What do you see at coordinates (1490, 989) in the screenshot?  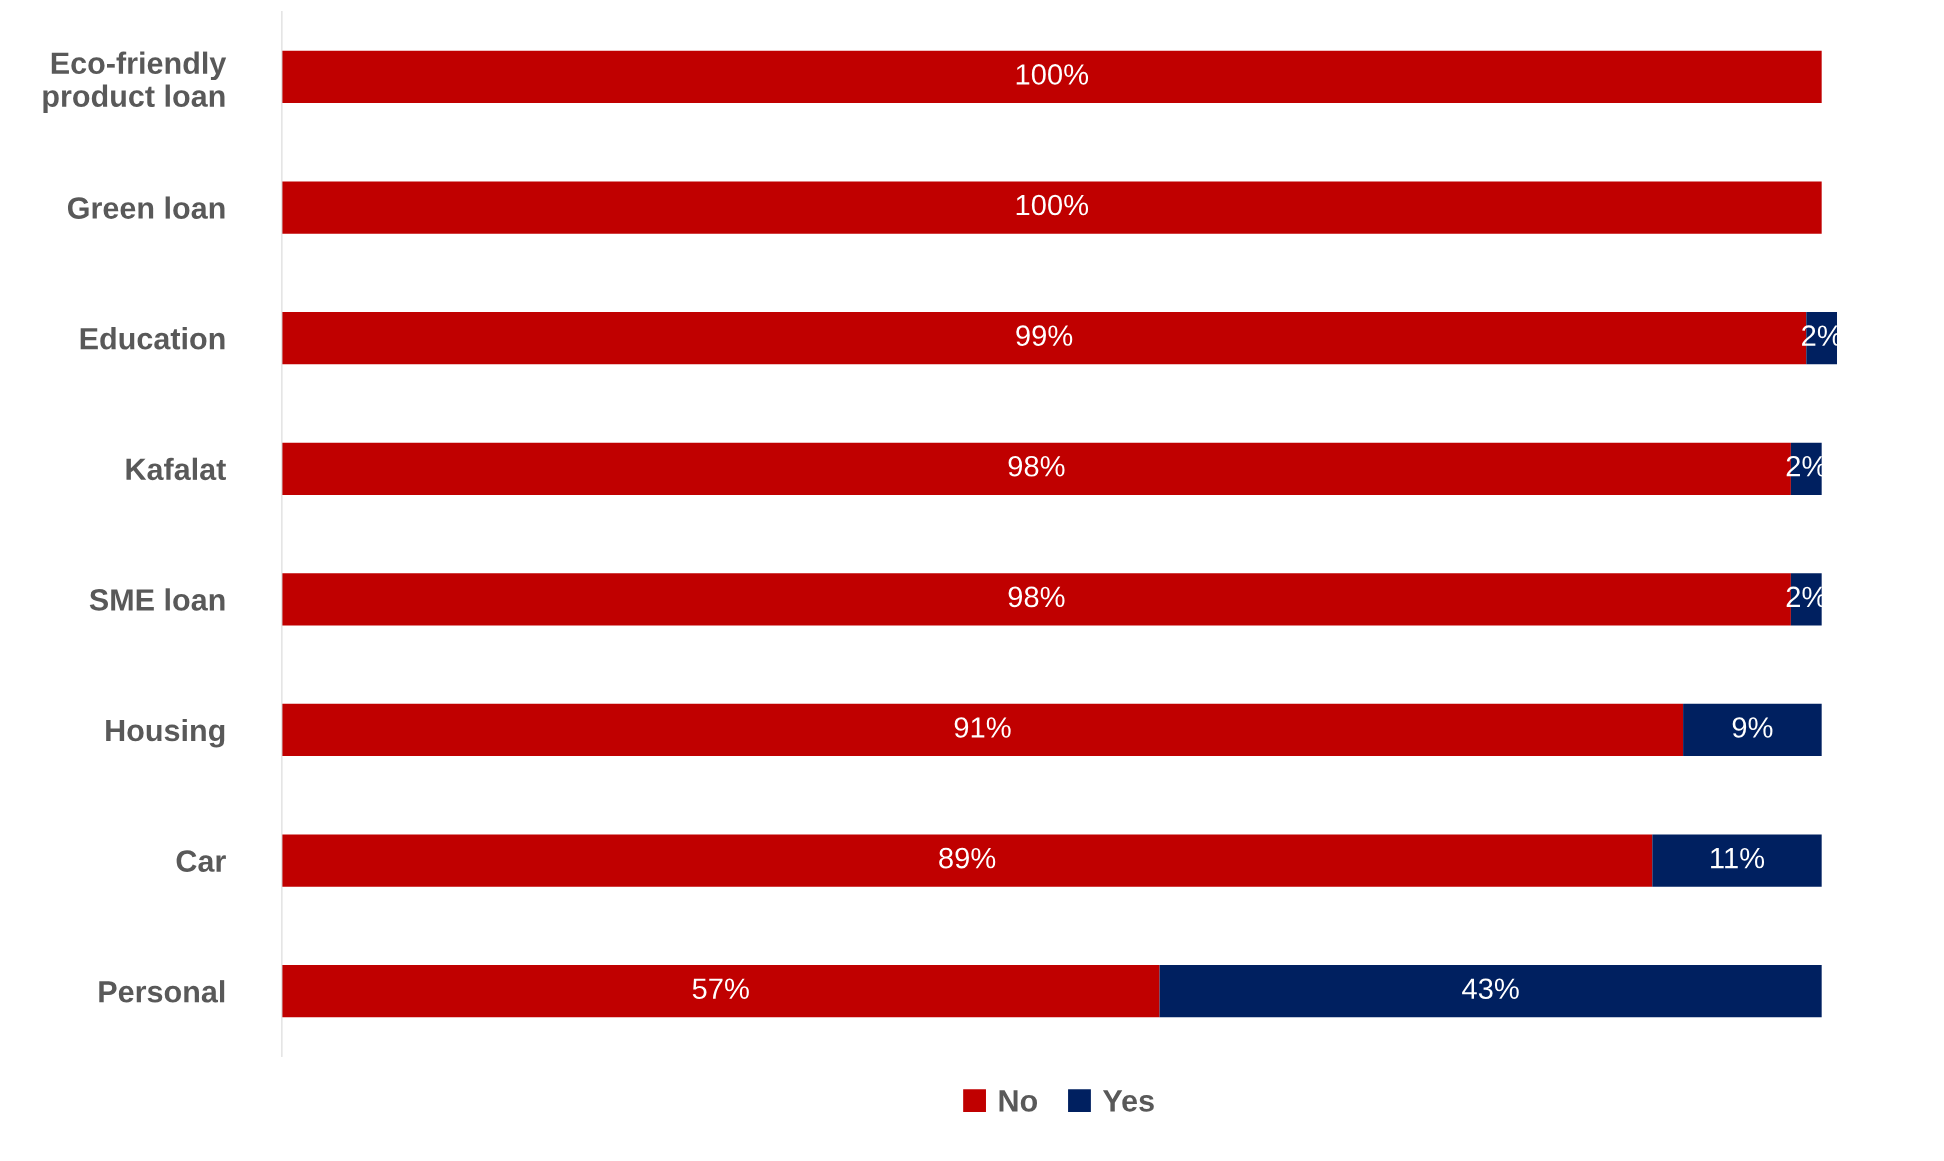 I see `data-label: 43%` at bounding box center [1490, 989].